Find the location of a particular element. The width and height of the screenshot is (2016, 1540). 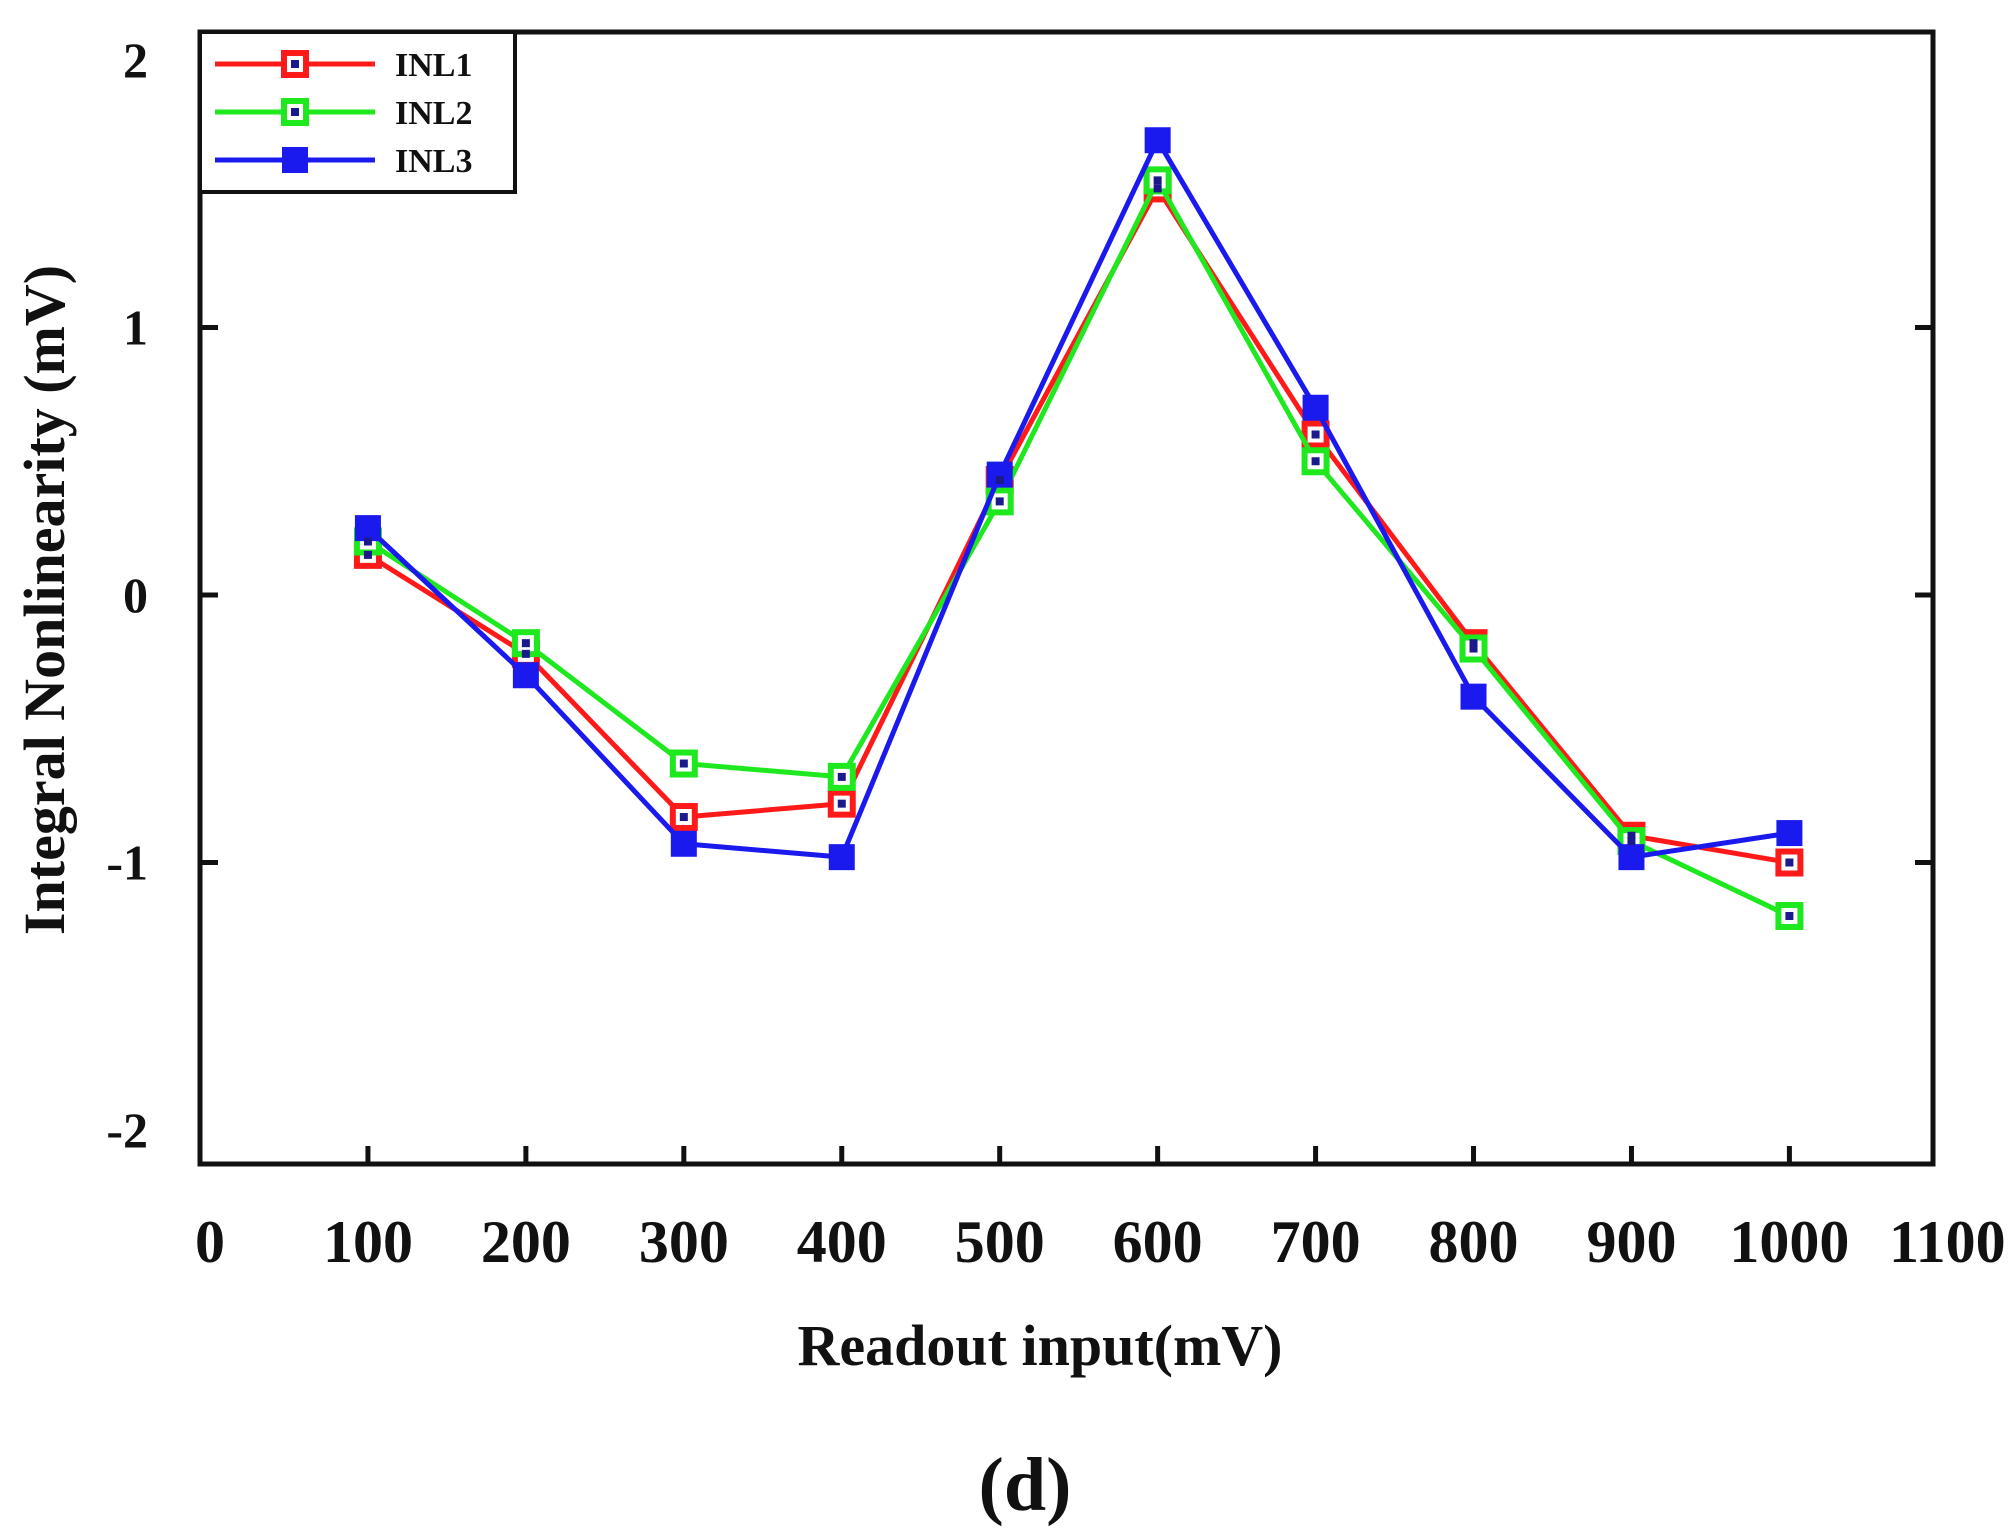

y-tick-label: 2 is located at coordinates (135, 60).